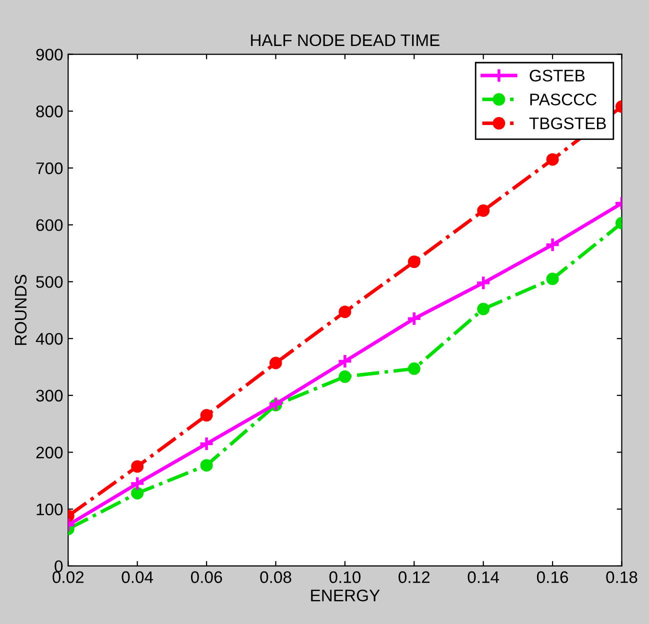 This screenshot has width=649, height=624. Describe the element at coordinates (49, 225) in the screenshot. I see `y-tick-label: 600` at that location.